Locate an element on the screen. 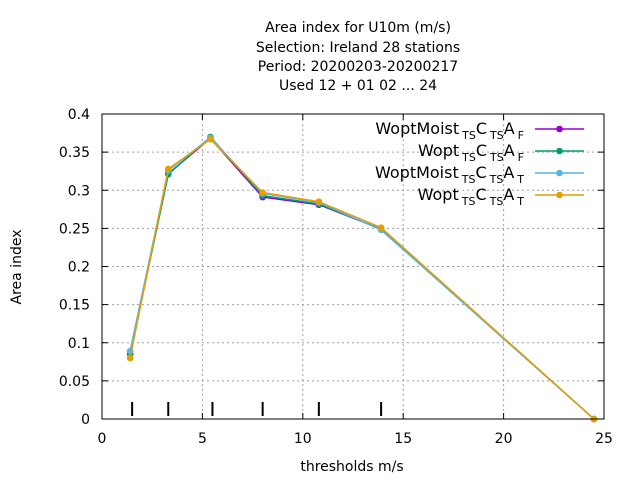  y-tick-label: 0.05 is located at coordinates (74, 382).